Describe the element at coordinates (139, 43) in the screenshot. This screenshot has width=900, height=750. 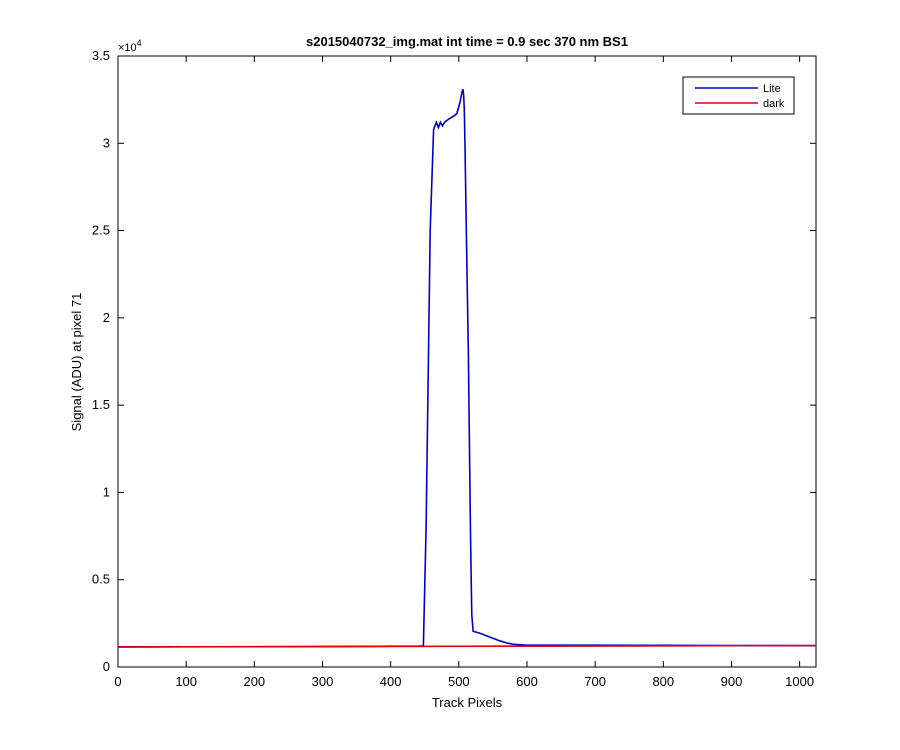
I see `y-exponent-power: 4` at that location.